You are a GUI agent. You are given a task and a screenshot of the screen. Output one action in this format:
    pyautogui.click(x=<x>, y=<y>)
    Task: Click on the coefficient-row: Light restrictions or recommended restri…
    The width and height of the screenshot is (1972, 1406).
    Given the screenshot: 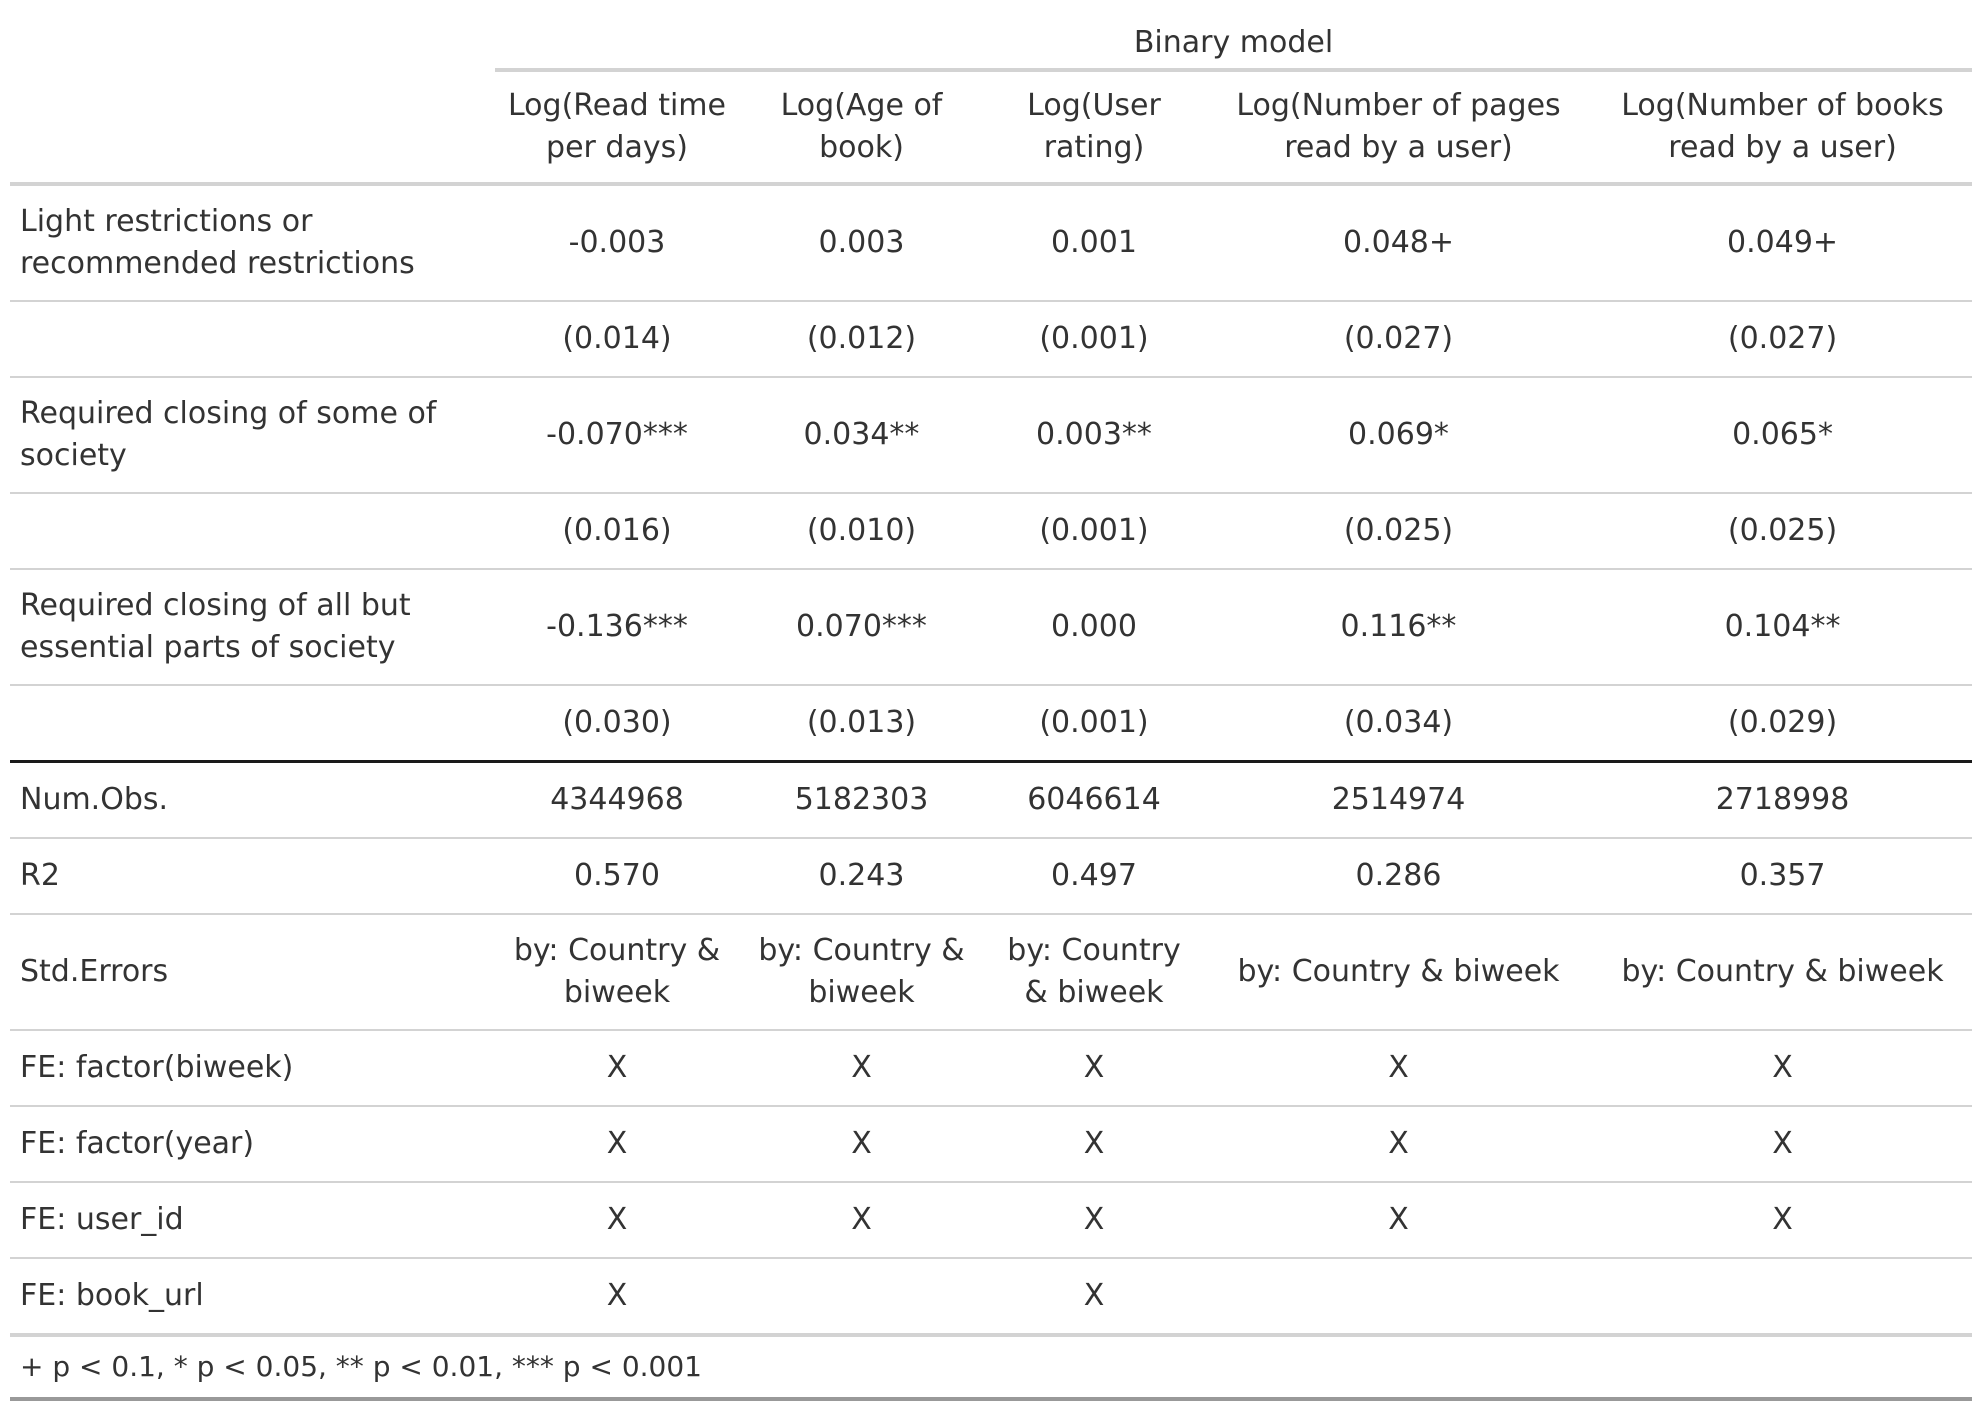 What is the action you would take?
    pyautogui.click(x=991, y=243)
    